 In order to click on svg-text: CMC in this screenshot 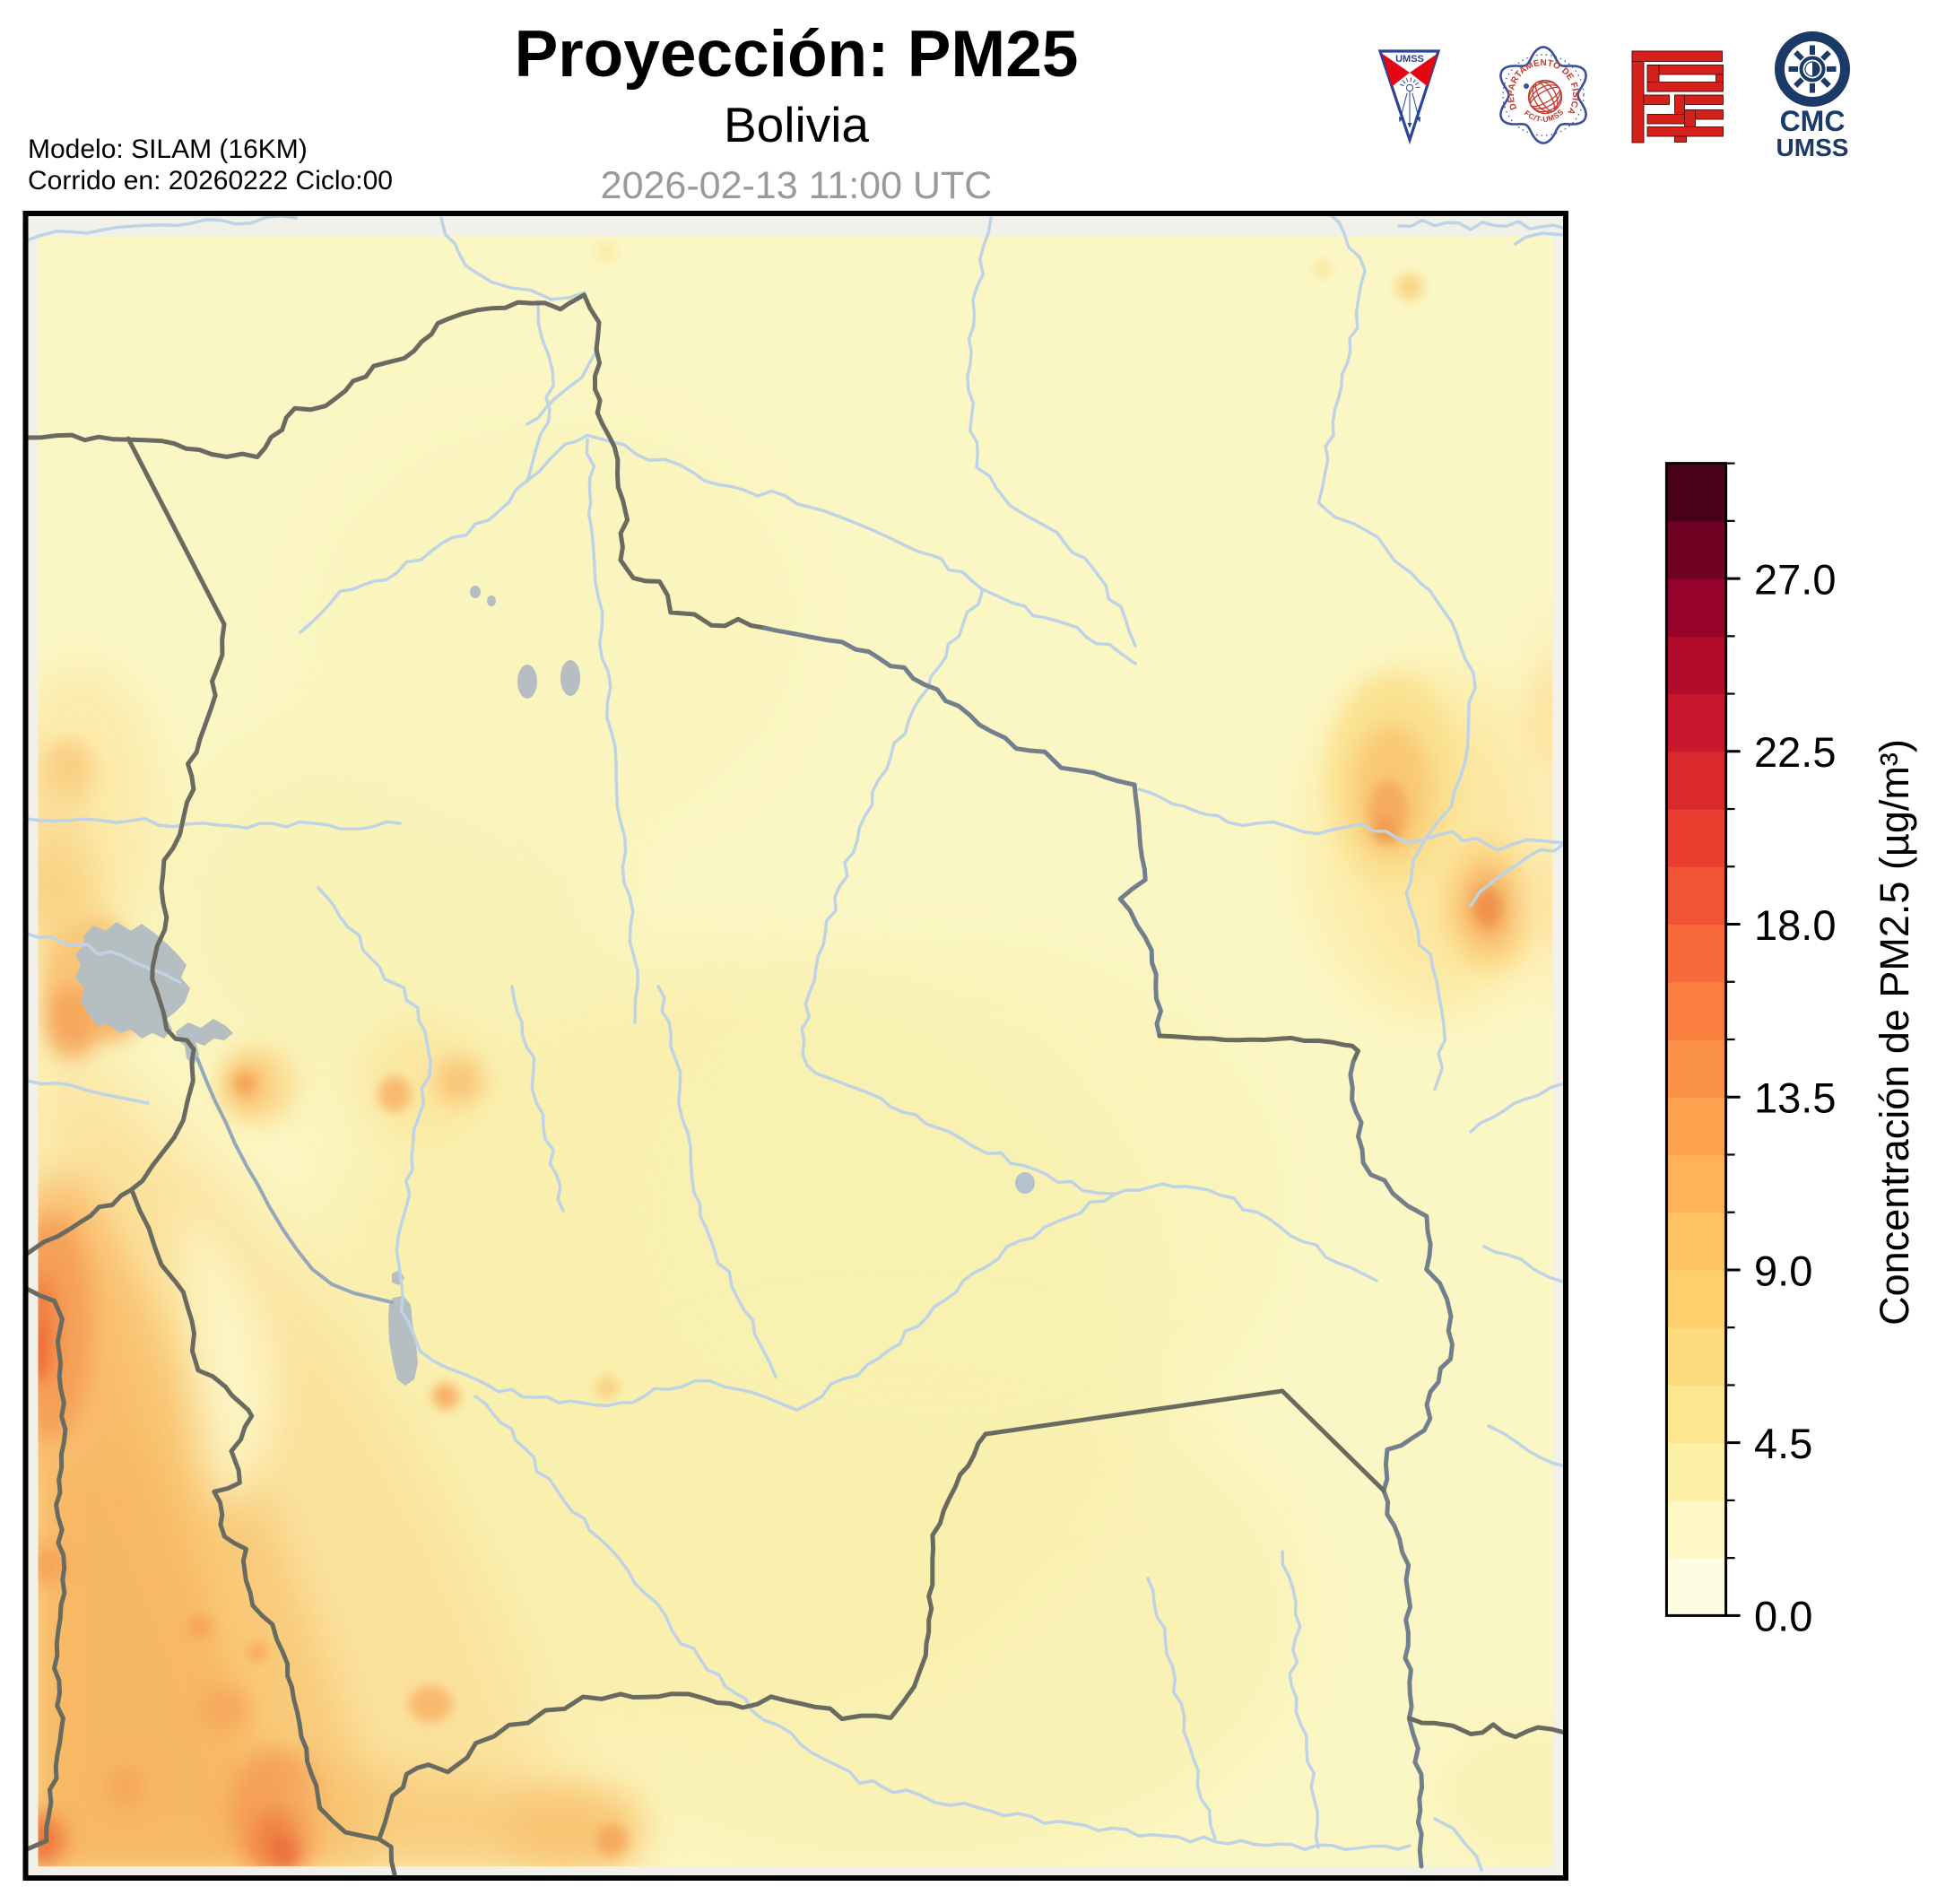, I will do `click(1813, 121)`.